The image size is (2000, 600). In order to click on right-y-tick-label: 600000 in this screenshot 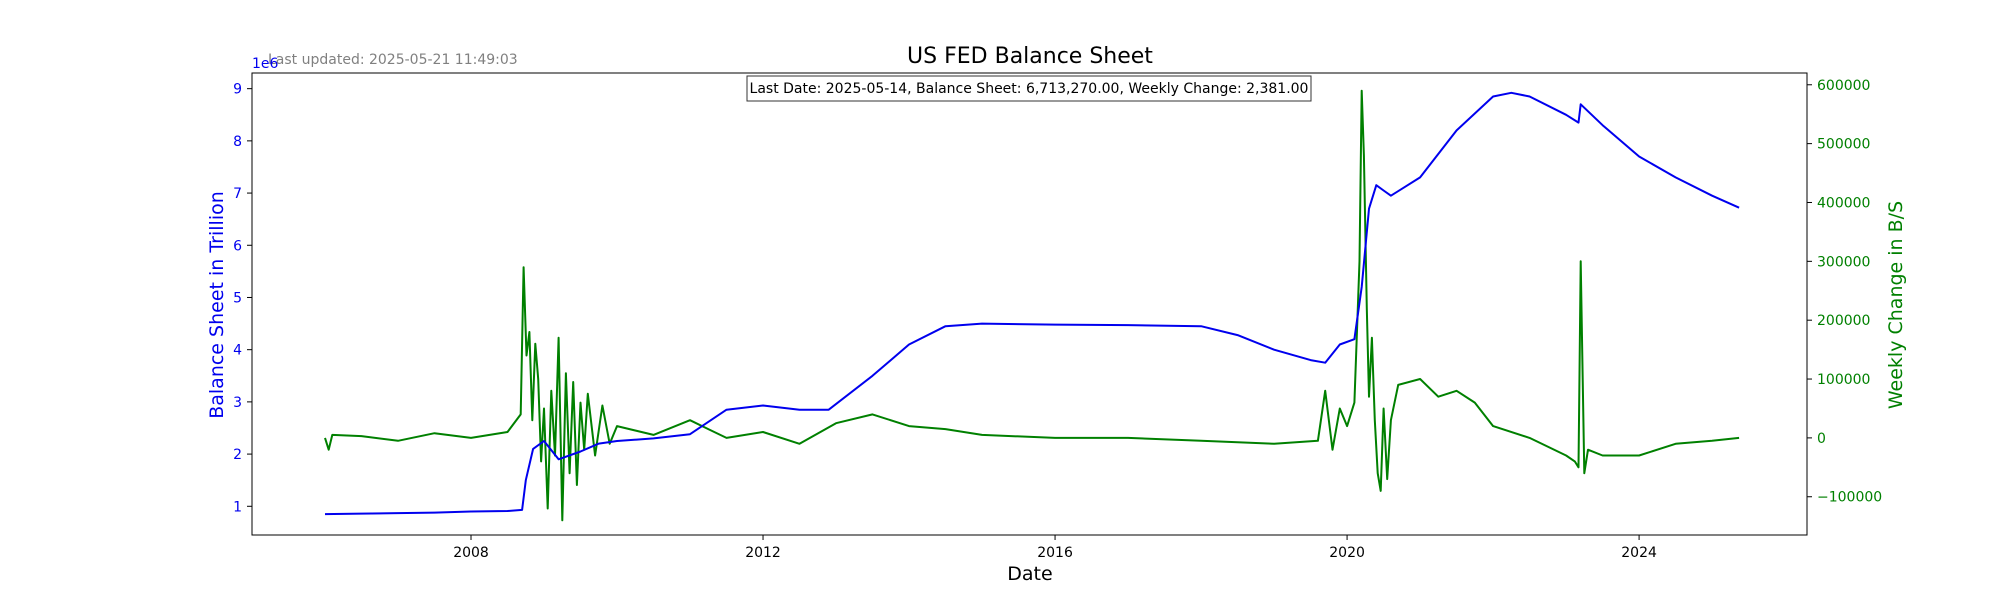, I will do `click(1843, 86)`.